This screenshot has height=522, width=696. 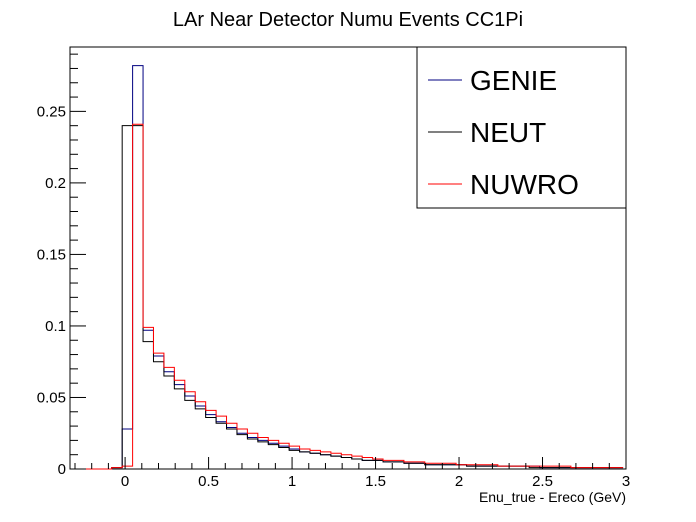 What do you see at coordinates (513, 80) in the screenshot?
I see `legend-label-genie: GENIE` at bounding box center [513, 80].